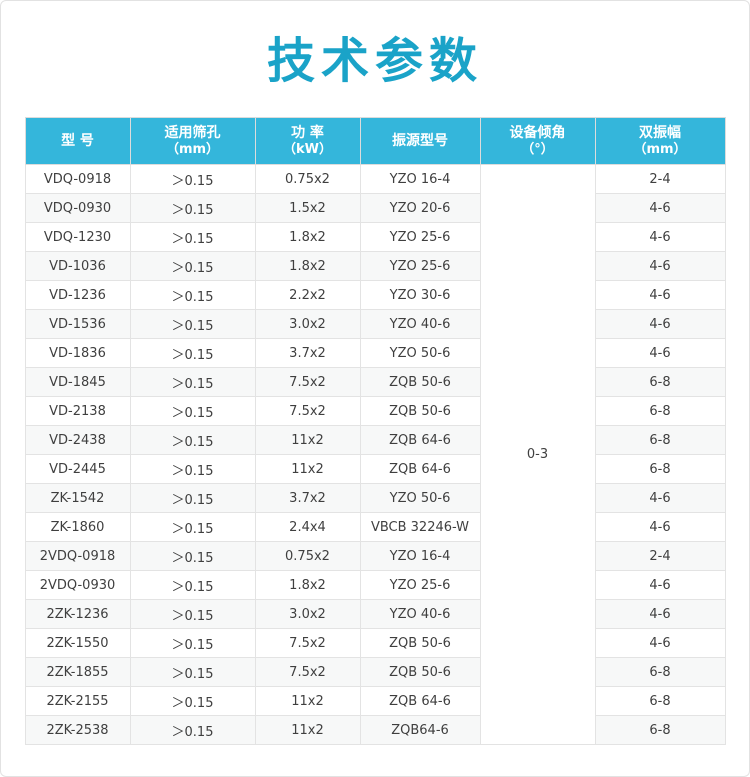 The width and height of the screenshot is (750, 777). What do you see at coordinates (77, 469) in the screenshot?
I see `model-cell: VD-2445` at bounding box center [77, 469].